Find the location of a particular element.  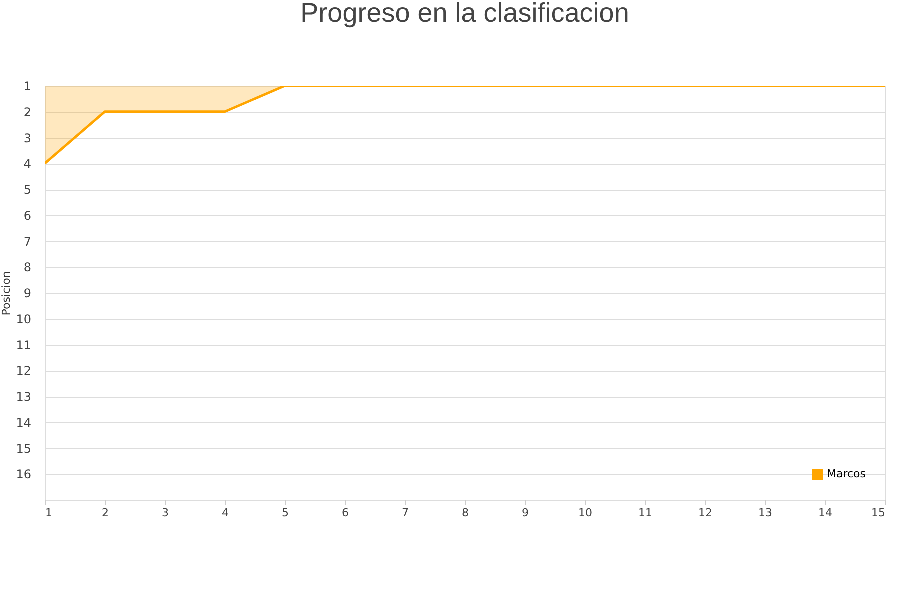

x-tick-label: 7 is located at coordinates (405, 513).